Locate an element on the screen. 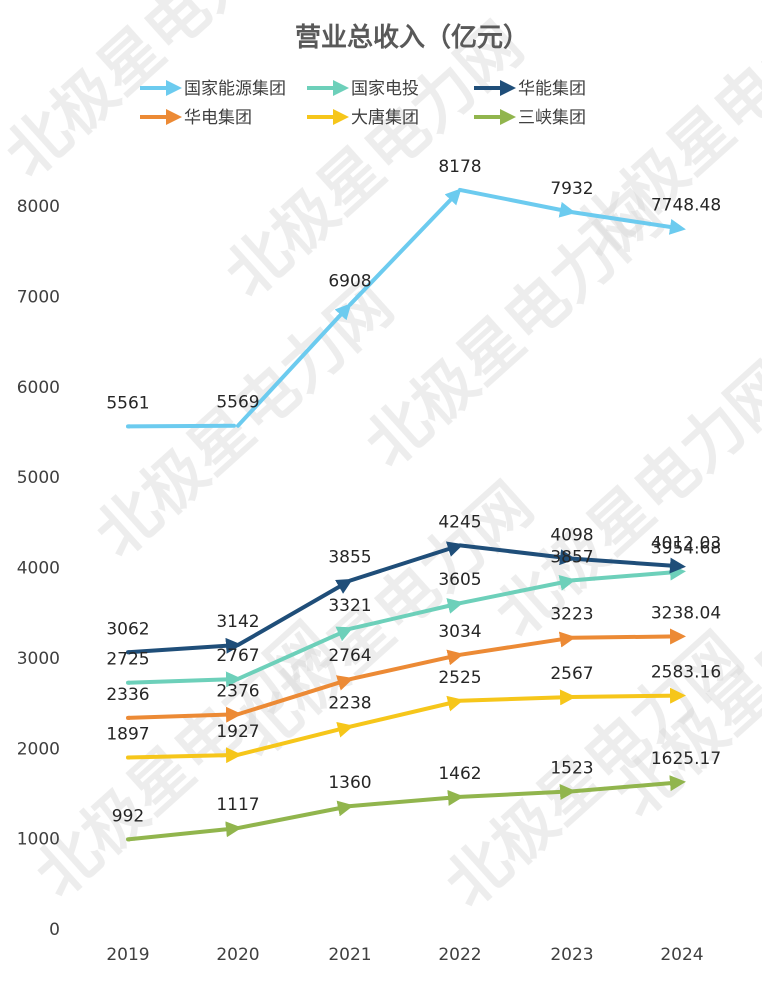 This screenshot has width=762, height=997. data-label: 7748.48 is located at coordinates (686, 206).